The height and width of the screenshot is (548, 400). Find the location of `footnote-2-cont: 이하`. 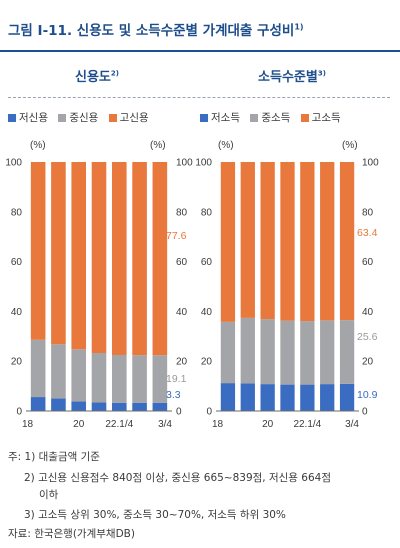

footnote-2-cont: 이하 is located at coordinates (49, 495).